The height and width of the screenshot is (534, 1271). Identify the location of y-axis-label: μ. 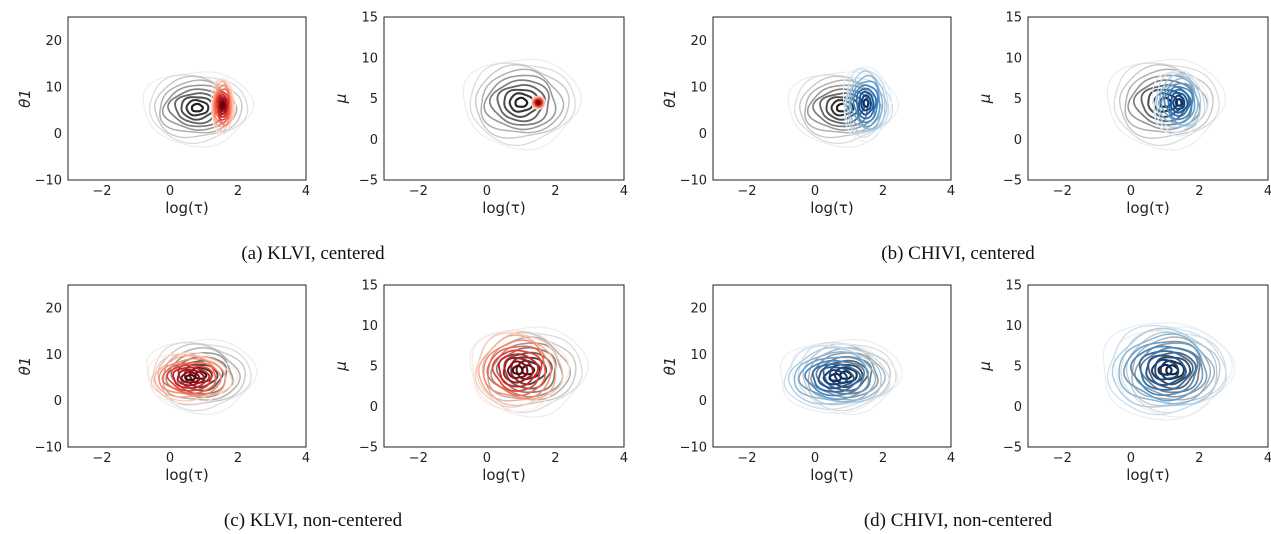
(341, 366).